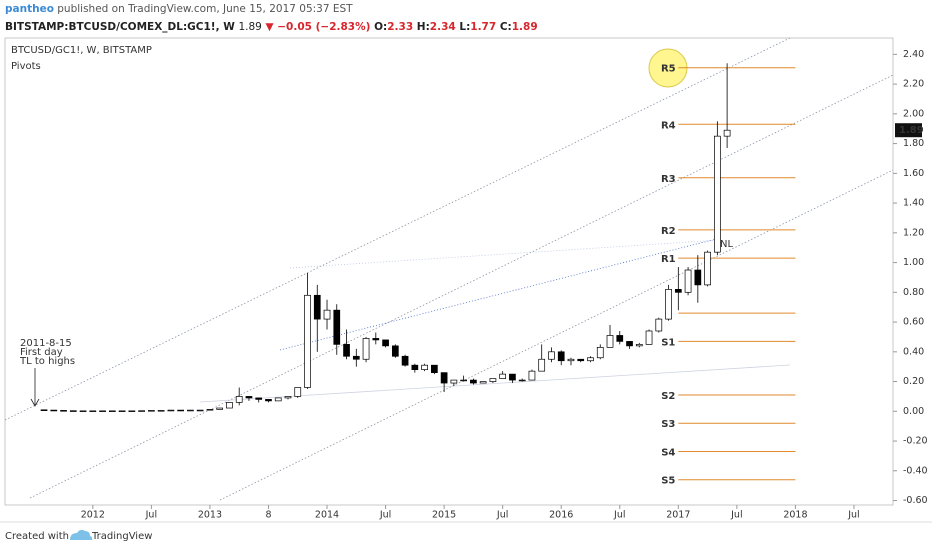 The width and height of the screenshot is (932, 550). I want to click on pivot-label: S4, so click(668, 452).